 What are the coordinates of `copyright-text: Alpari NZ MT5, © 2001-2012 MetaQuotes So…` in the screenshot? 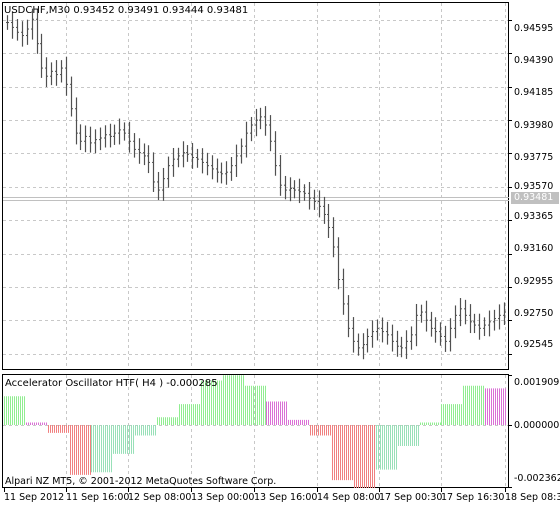 It's located at (141, 481).